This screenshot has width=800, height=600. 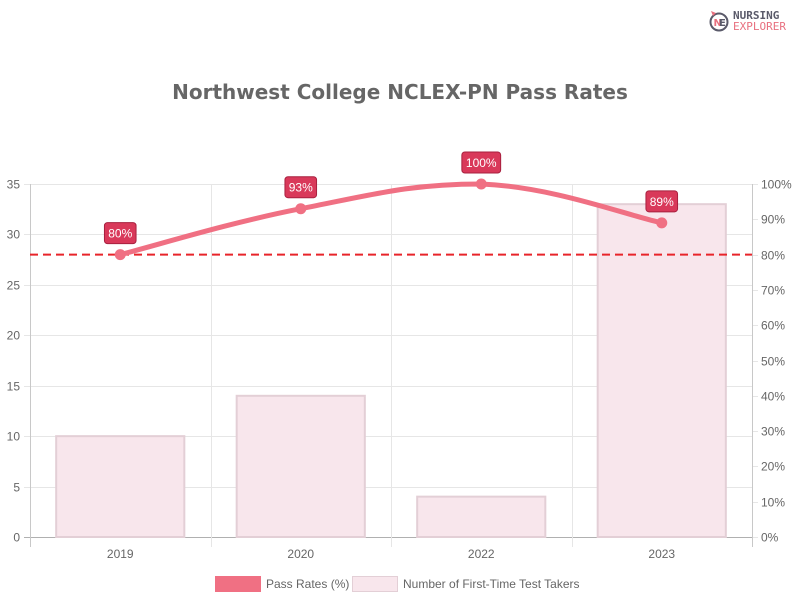 What do you see at coordinates (773, 362) in the screenshot?
I see `y-right-tick-label: 50%` at bounding box center [773, 362].